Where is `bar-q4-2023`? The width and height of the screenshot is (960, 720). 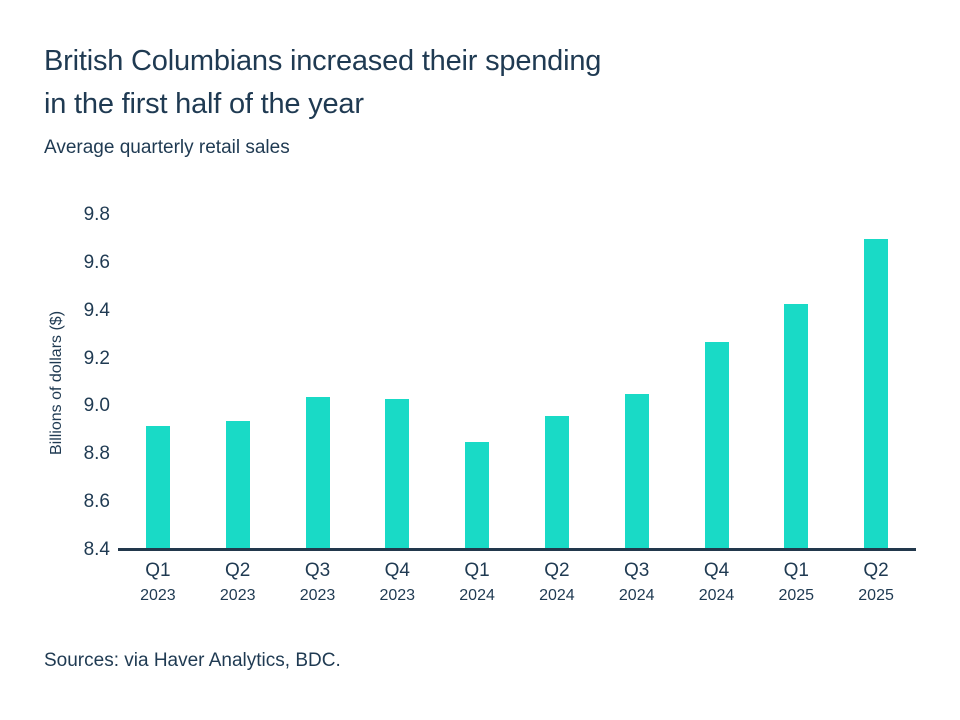 bar-q4-2023 is located at coordinates (397, 474).